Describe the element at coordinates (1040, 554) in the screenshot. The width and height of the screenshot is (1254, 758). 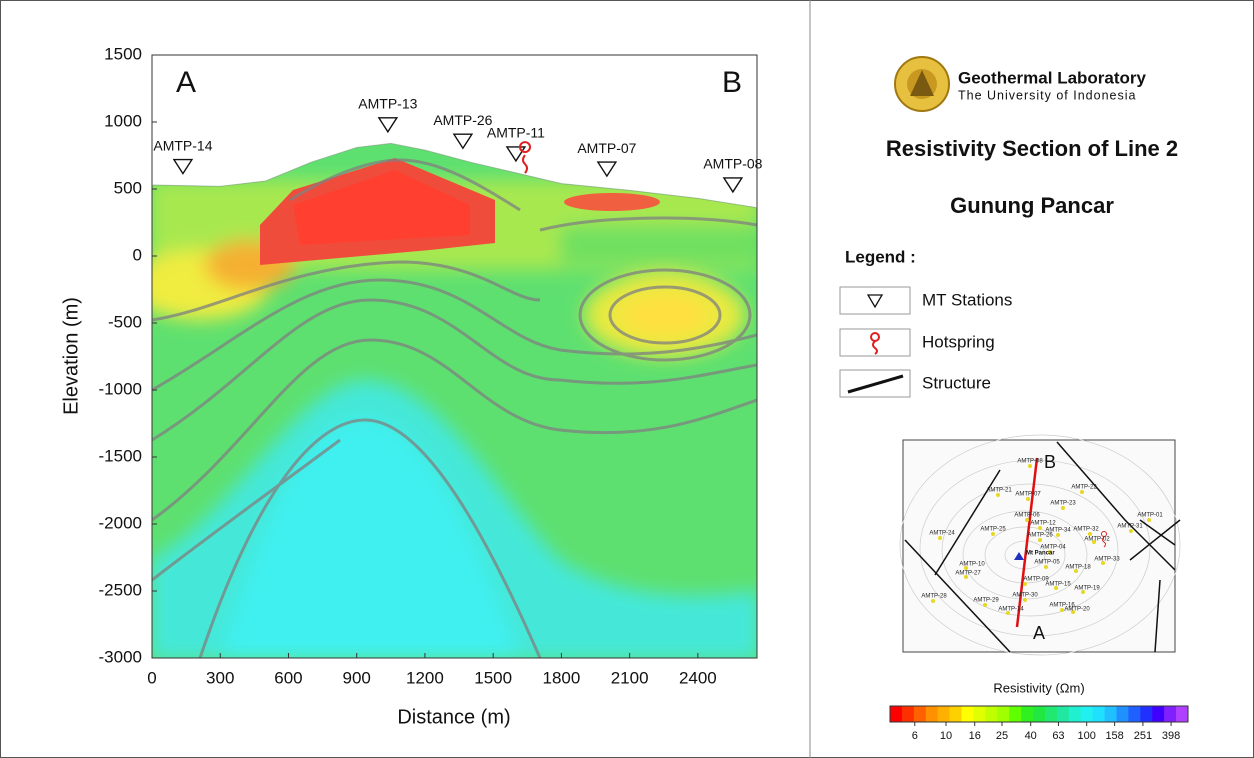
I see `map-peak-label: Mt Pancar` at that location.